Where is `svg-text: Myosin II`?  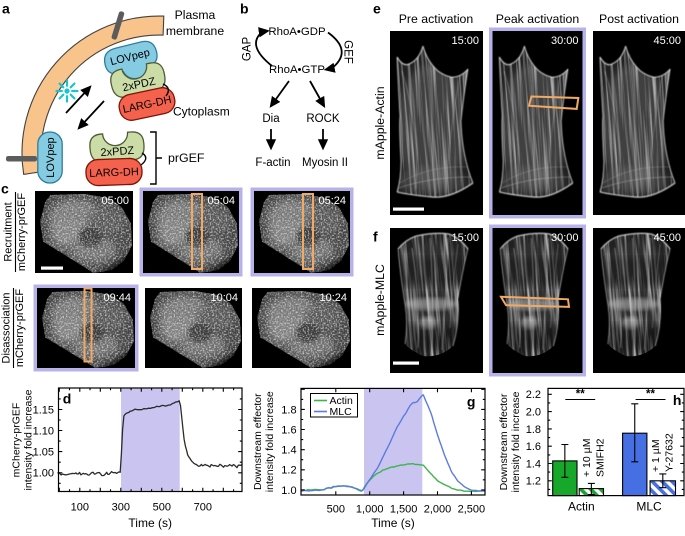
svg-text: Myosin II is located at coordinates (325, 163).